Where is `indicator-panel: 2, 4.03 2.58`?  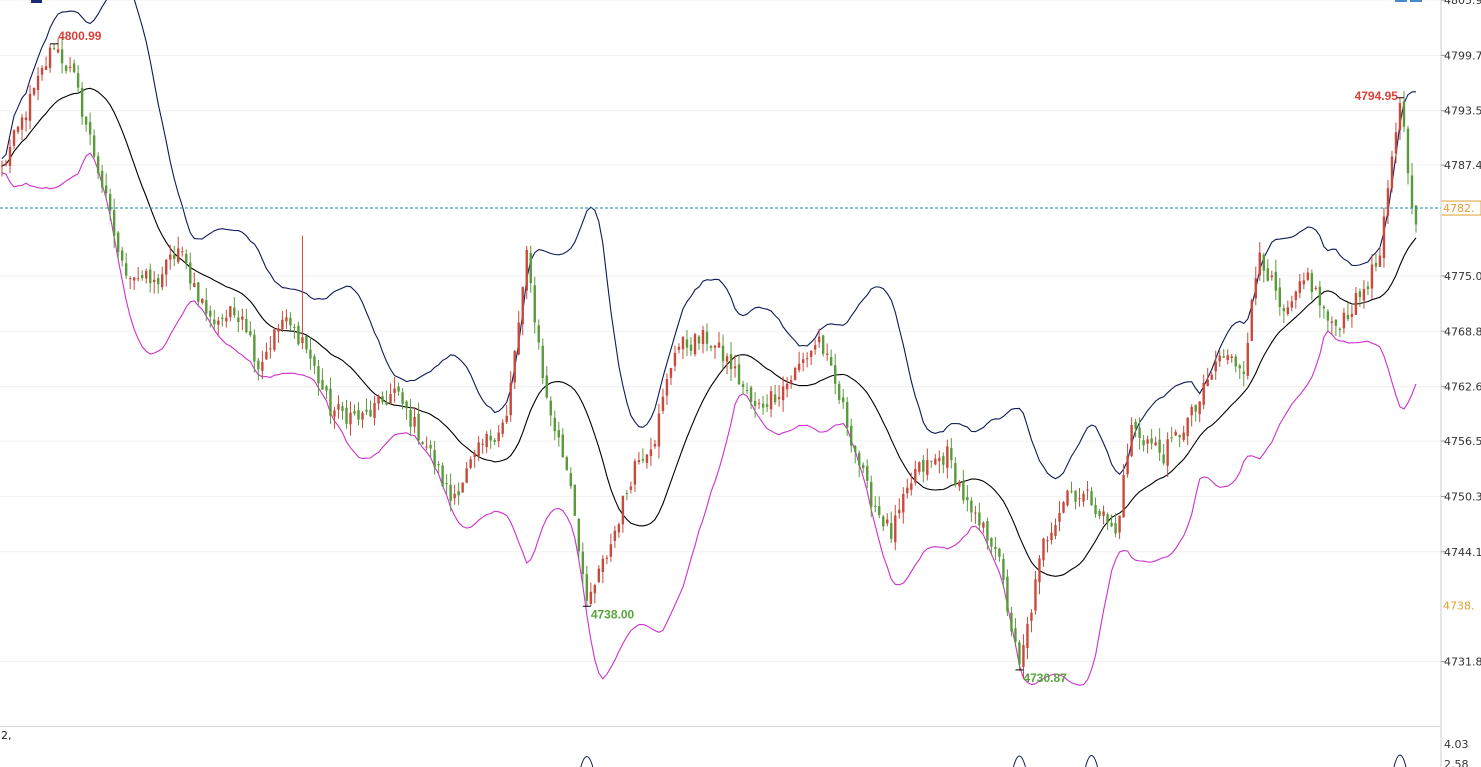
indicator-panel: 2, 4.03 2.58 is located at coordinates (734, 746).